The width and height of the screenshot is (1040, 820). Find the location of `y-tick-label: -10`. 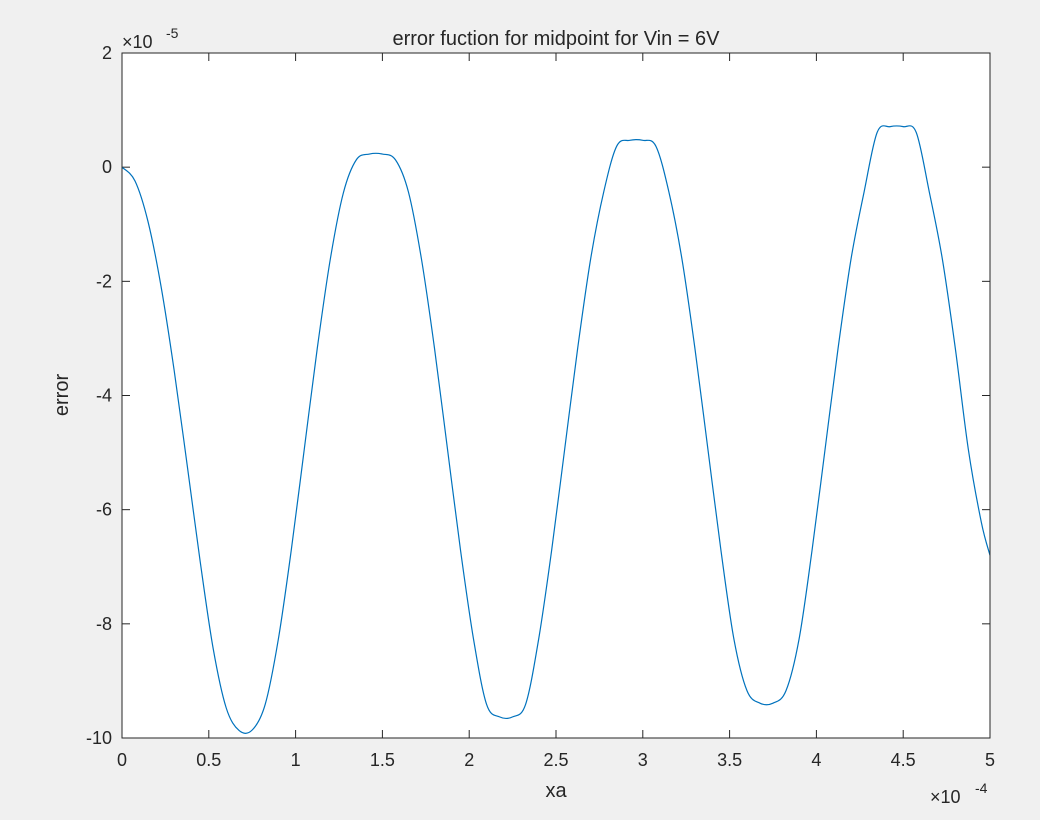

y-tick-label: -10 is located at coordinates (99, 738).